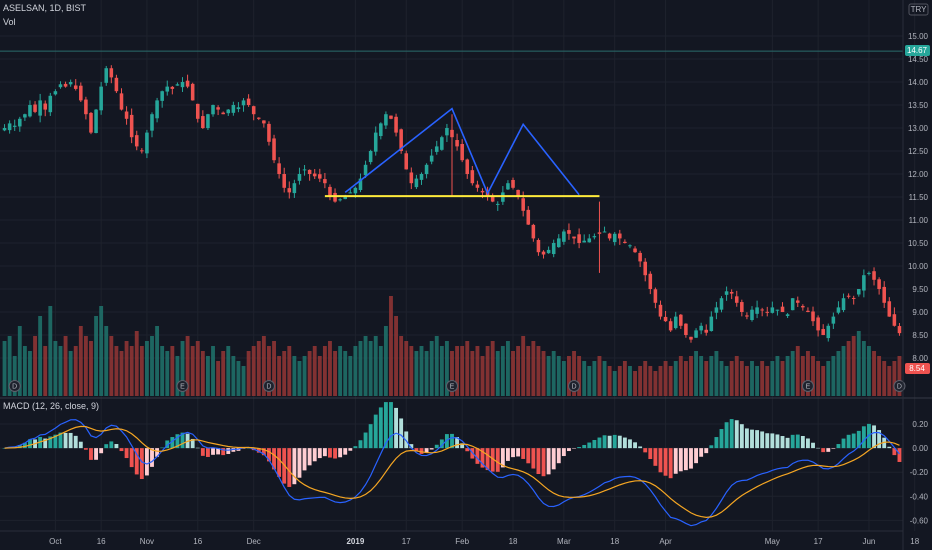  Describe the element at coordinates (564, 541) in the screenshot. I see `time-tick-label: Mar` at that location.